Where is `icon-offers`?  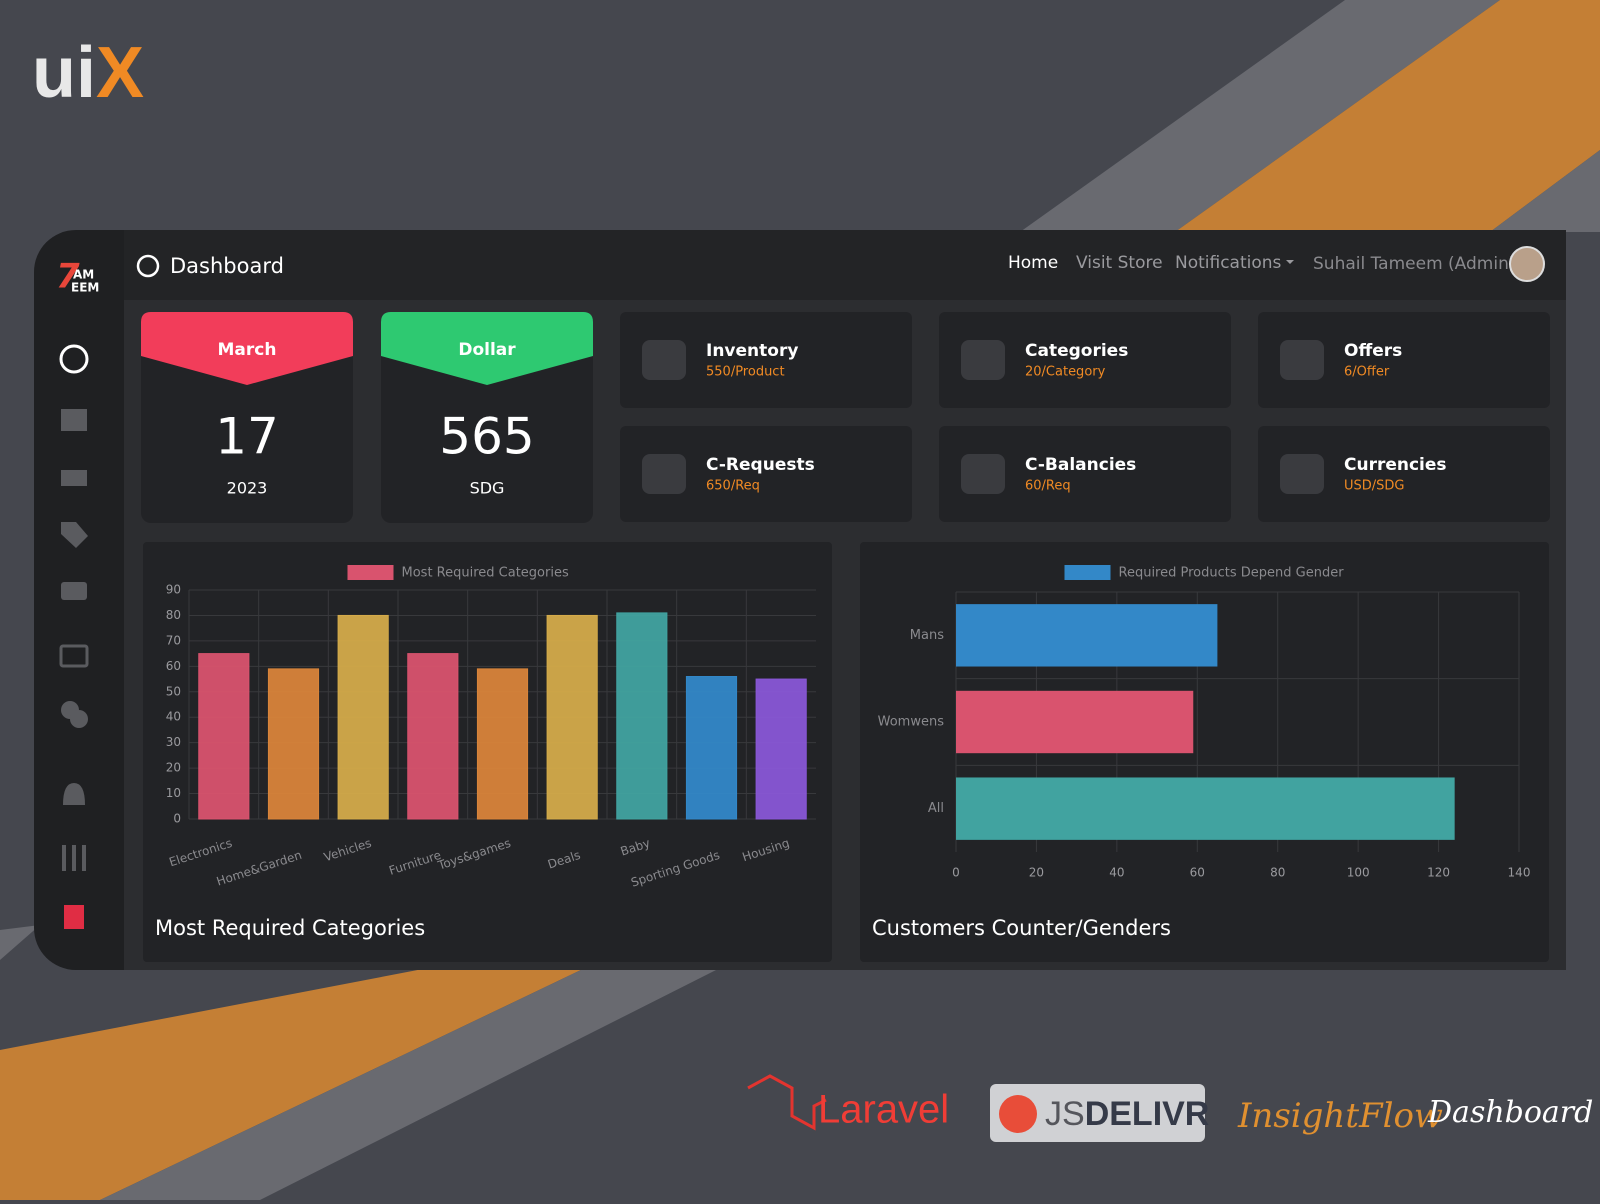
icon-offers is located at coordinates (74, 535).